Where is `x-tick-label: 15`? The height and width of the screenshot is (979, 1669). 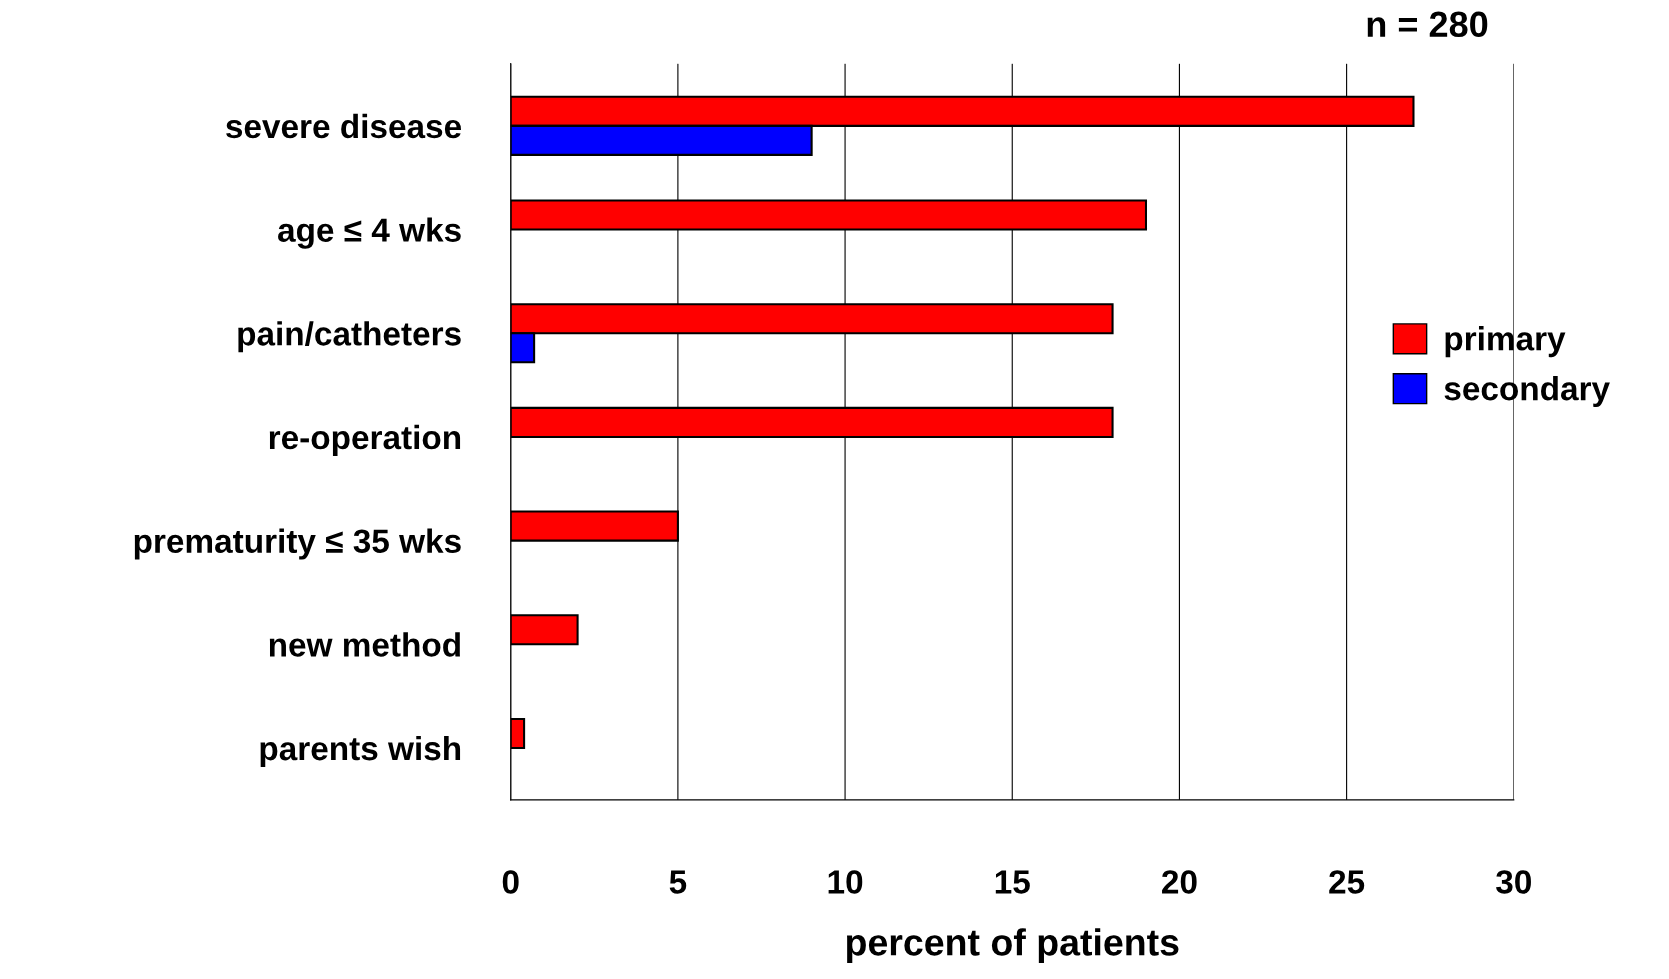 x-tick-label: 15 is located at coordinates (1012, 882).